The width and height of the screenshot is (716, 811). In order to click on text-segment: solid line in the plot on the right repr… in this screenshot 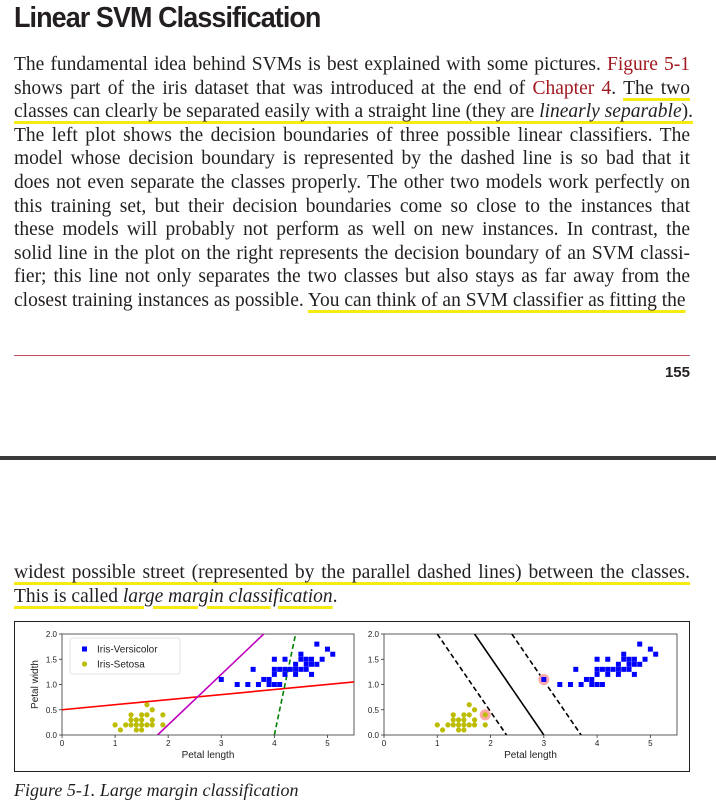, I will do `click(352, 253)`.